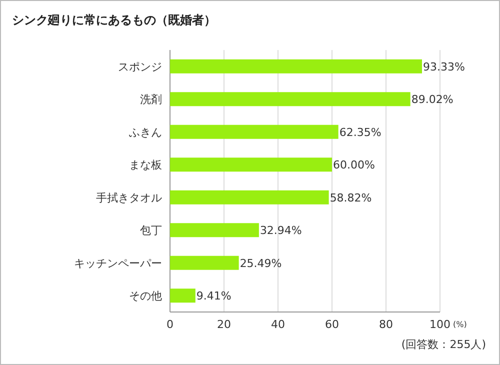 Image resolution: width=500 pixels, height=365 pixels. I want to click on data-label: 9.41%, so click(214, 296).